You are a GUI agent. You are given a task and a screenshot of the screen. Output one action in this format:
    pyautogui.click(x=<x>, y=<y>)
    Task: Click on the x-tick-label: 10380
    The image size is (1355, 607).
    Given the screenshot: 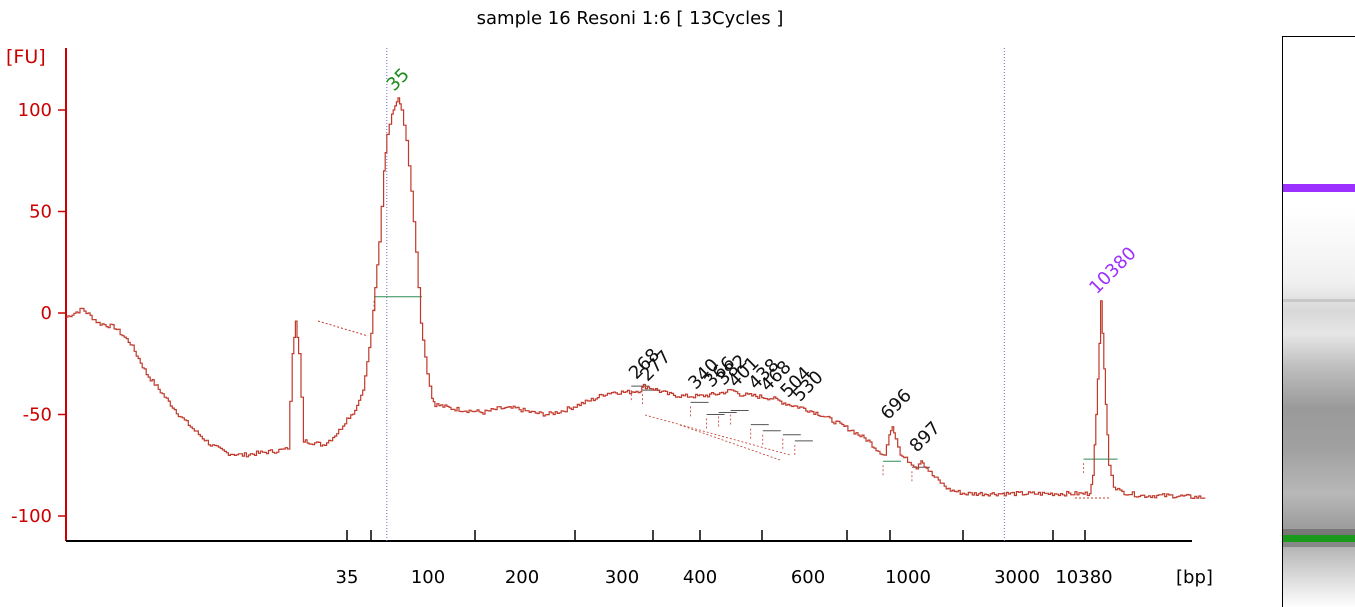 What is the action you would take?
    pyautogui.click(x=1083, y=577)
    